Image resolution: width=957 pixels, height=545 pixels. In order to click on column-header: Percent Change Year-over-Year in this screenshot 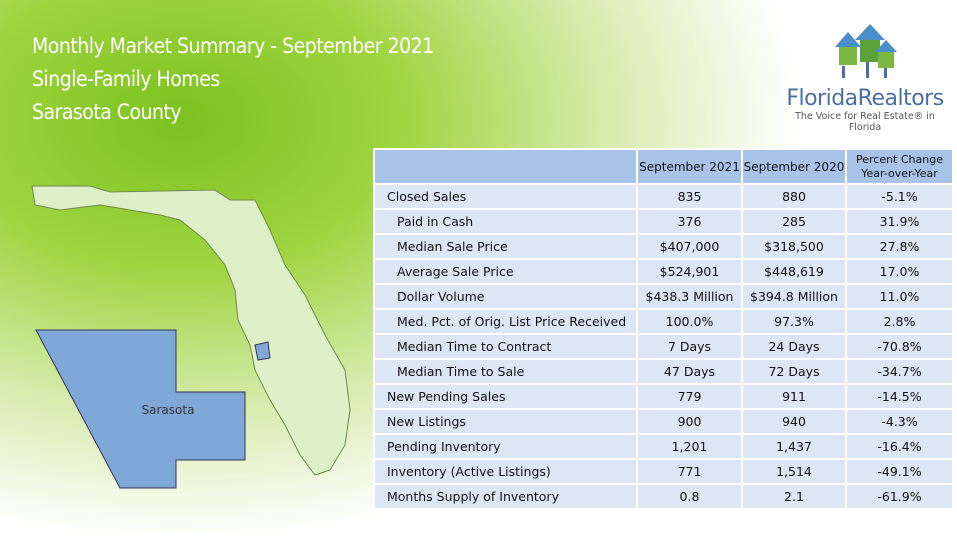, I will do `click(899, 166)`.